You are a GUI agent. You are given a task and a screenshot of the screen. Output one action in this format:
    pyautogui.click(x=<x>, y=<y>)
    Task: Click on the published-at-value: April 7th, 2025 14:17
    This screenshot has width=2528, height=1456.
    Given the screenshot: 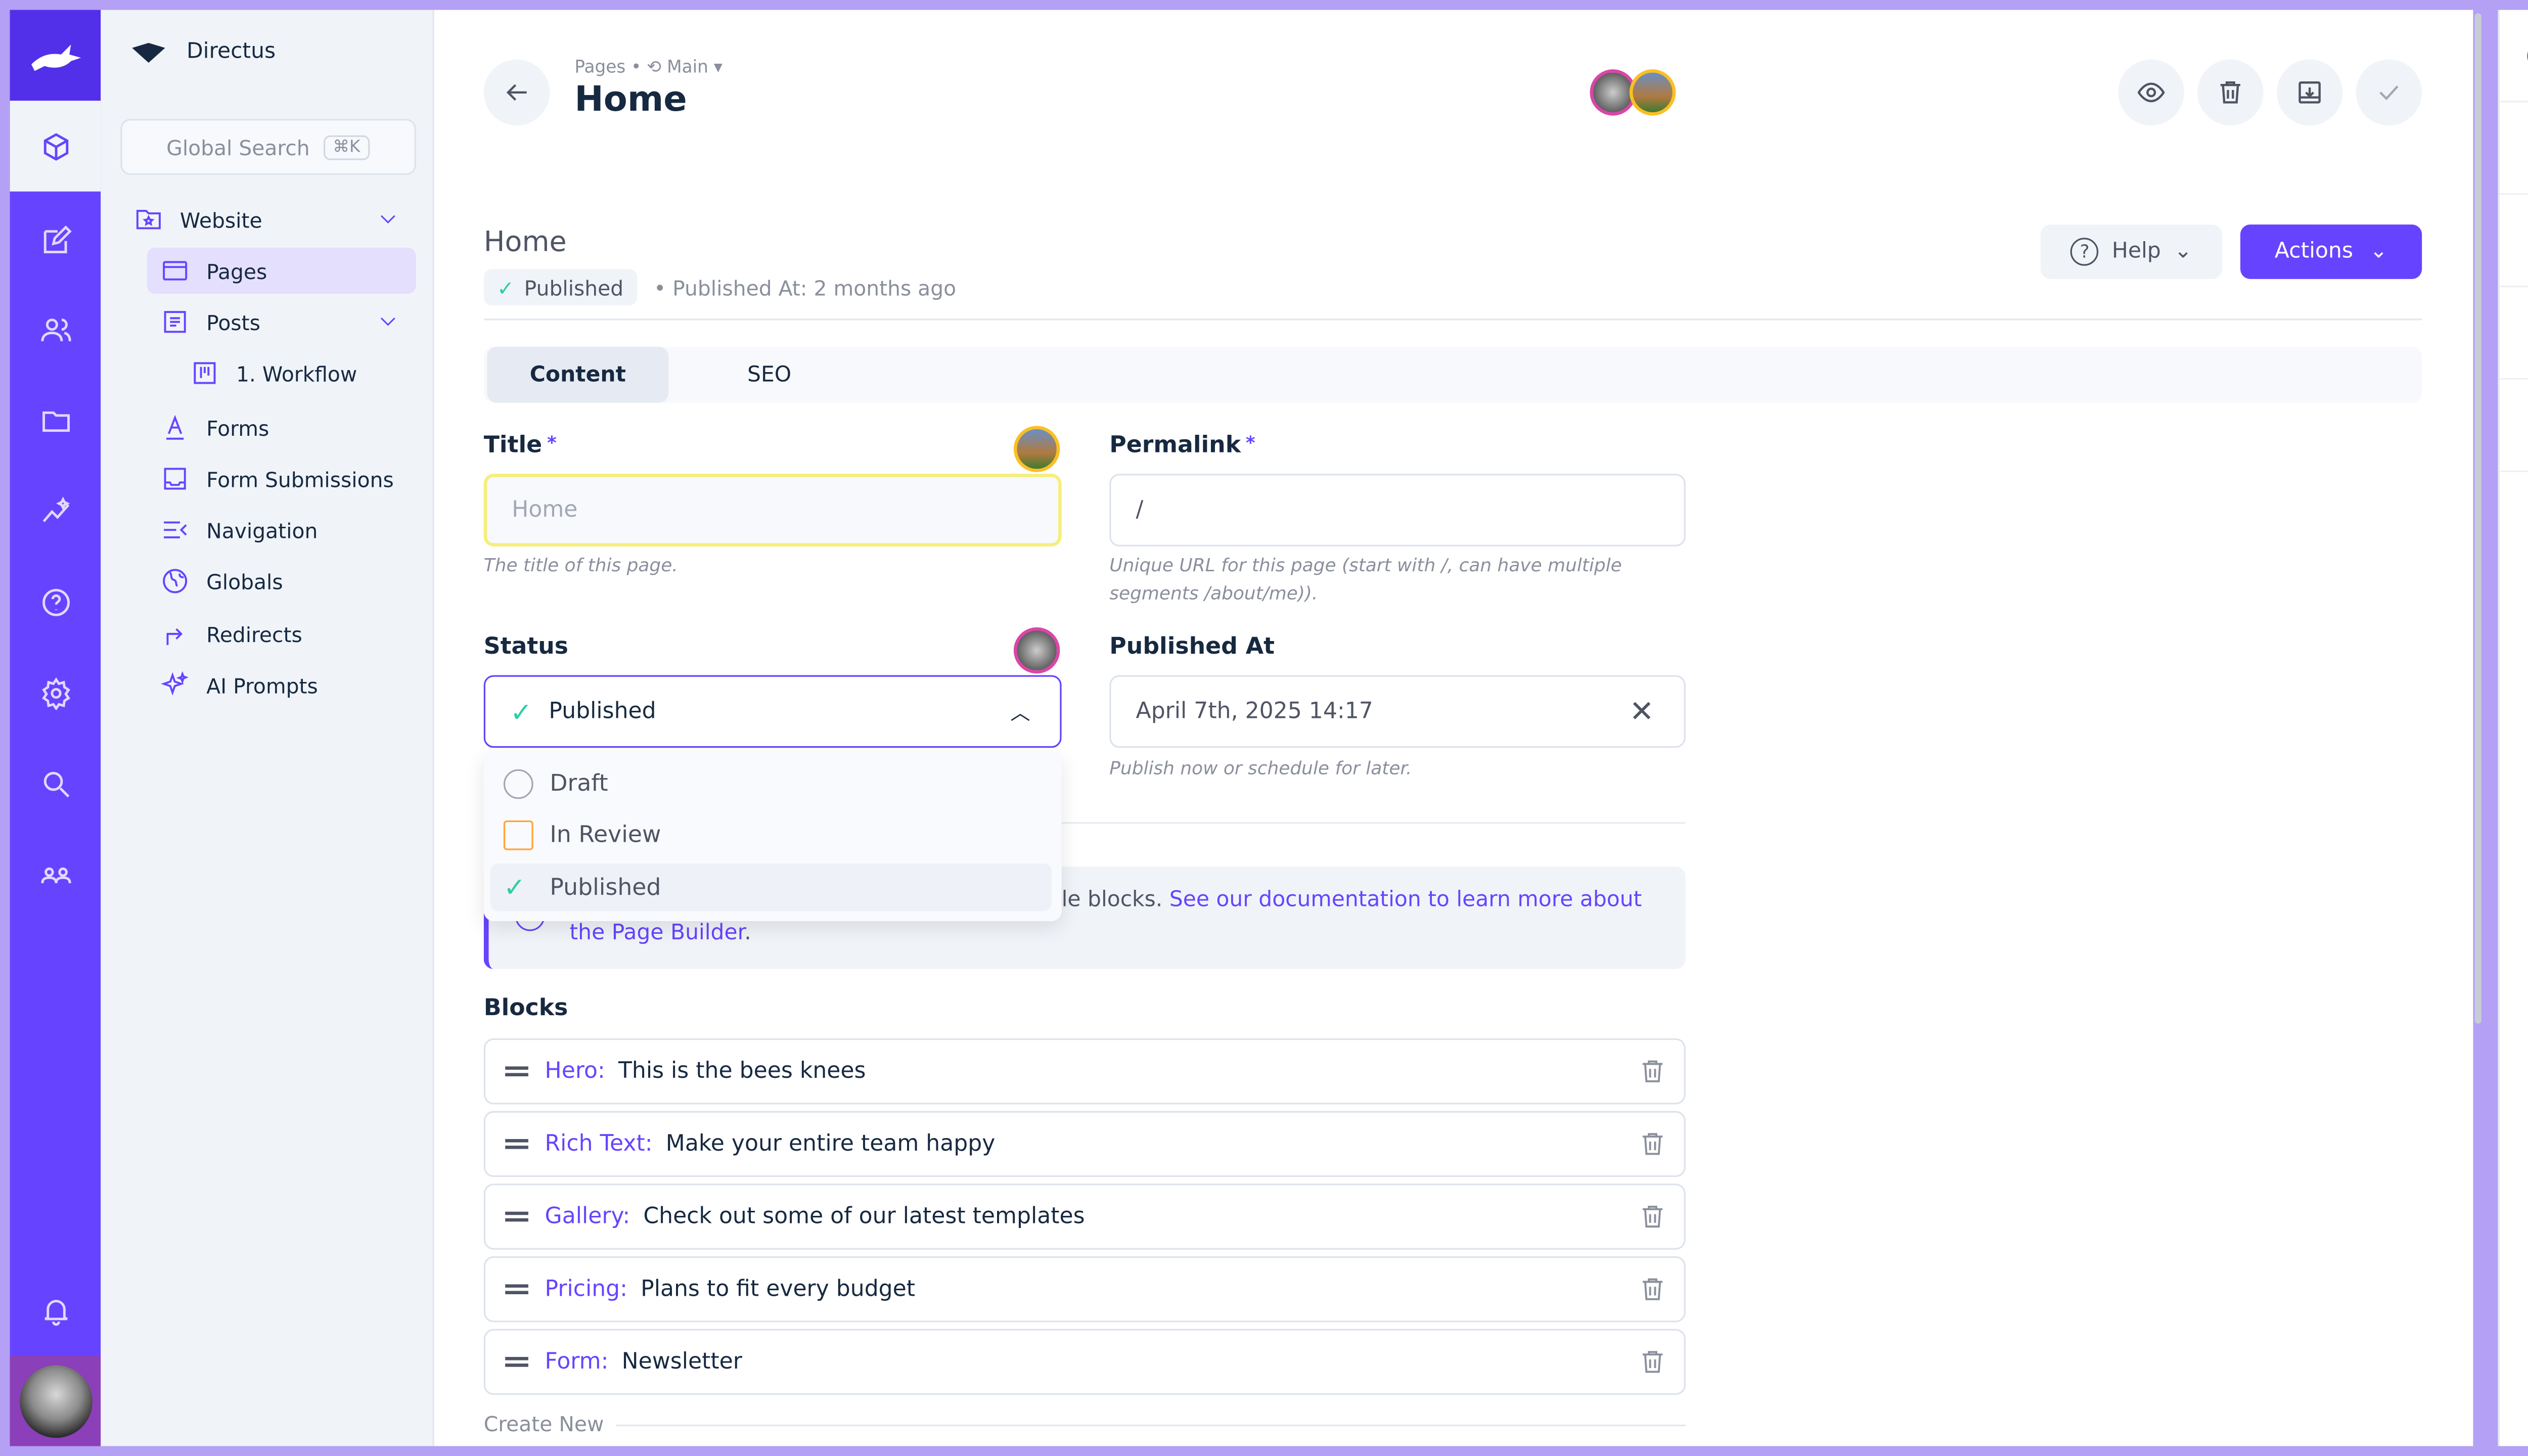 What is the action you would take?
    pyautogui.click(x=1255, y=711)
    